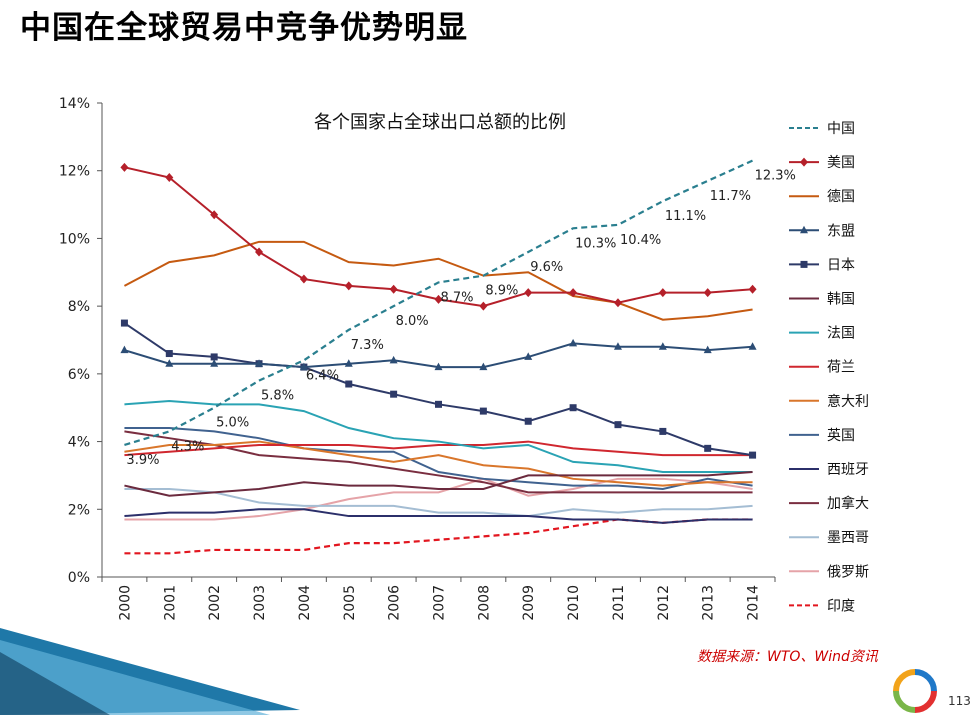 The width and height of the screenshot is (977, 715). Describe the element at coordinates (79, 307) in the screenshot. I see `y-tick-label: 8%` at that location.